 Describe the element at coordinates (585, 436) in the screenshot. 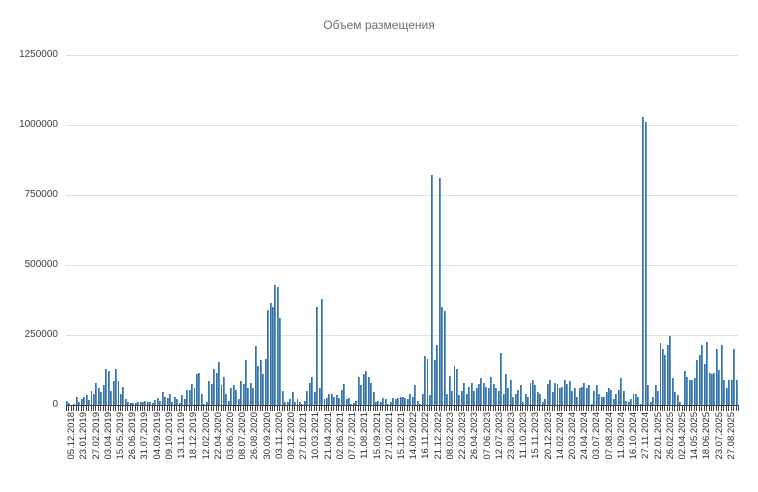

I see `x-tick-label: 24.04.2024` at that location.